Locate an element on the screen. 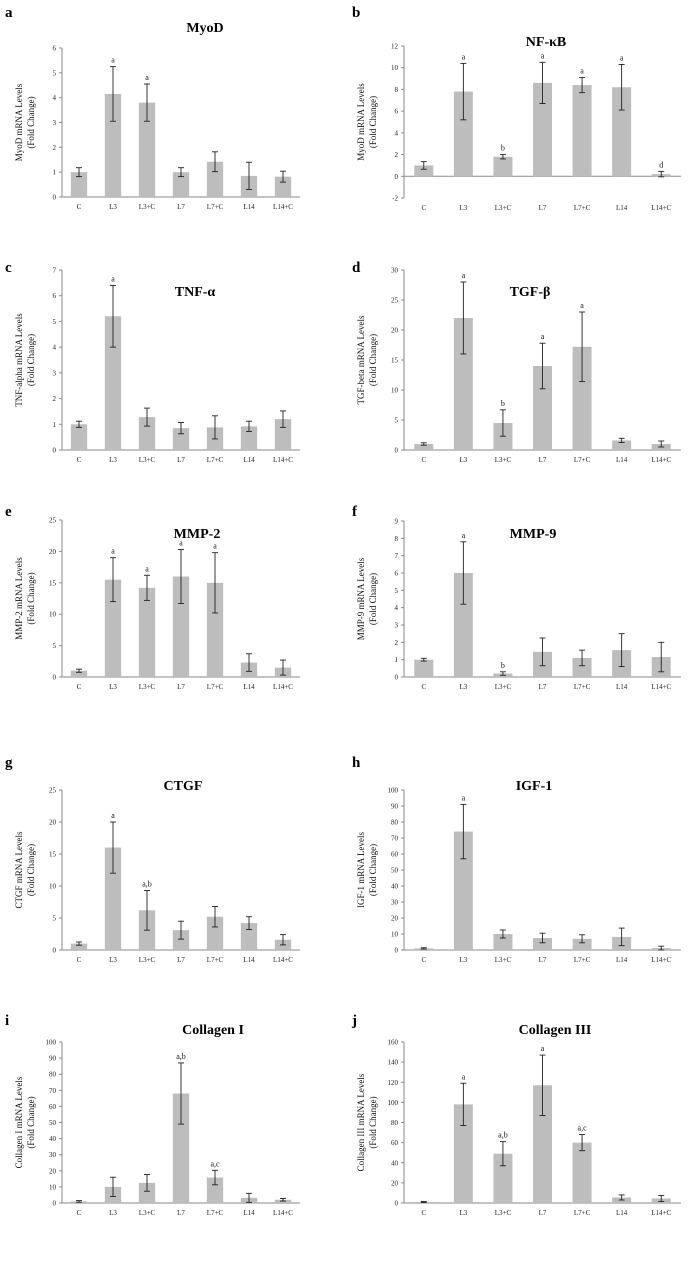 The width and height of the screenshot is (697, 1275). panel-letter: b is located at coordinates (356, 13).